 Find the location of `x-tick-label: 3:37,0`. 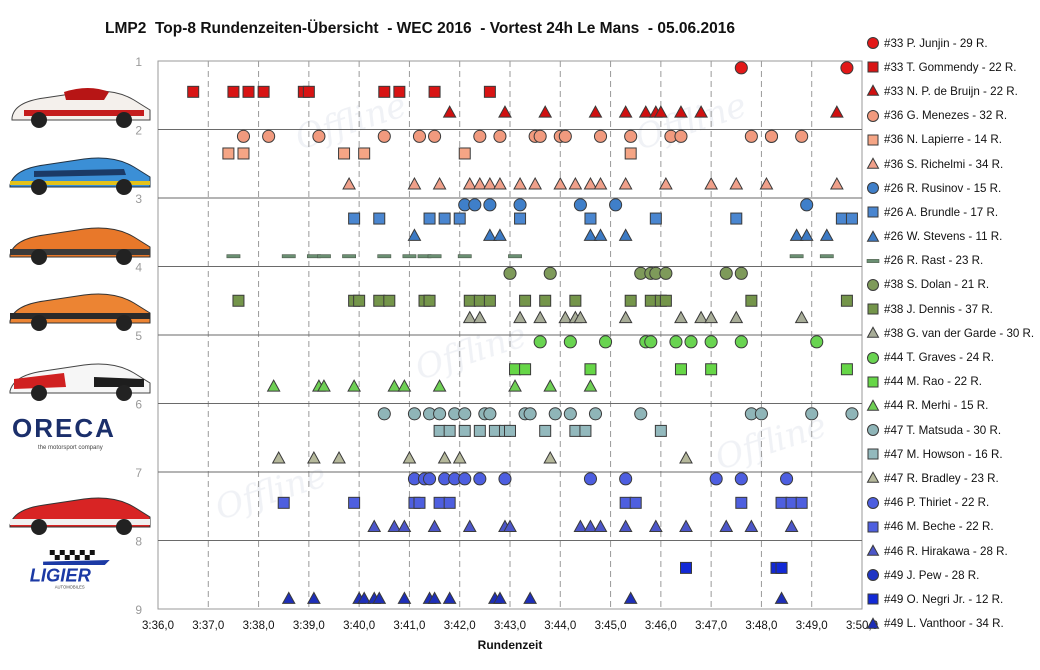

x-tick-label: 3:37,0 is located at coordinates (208, 626).